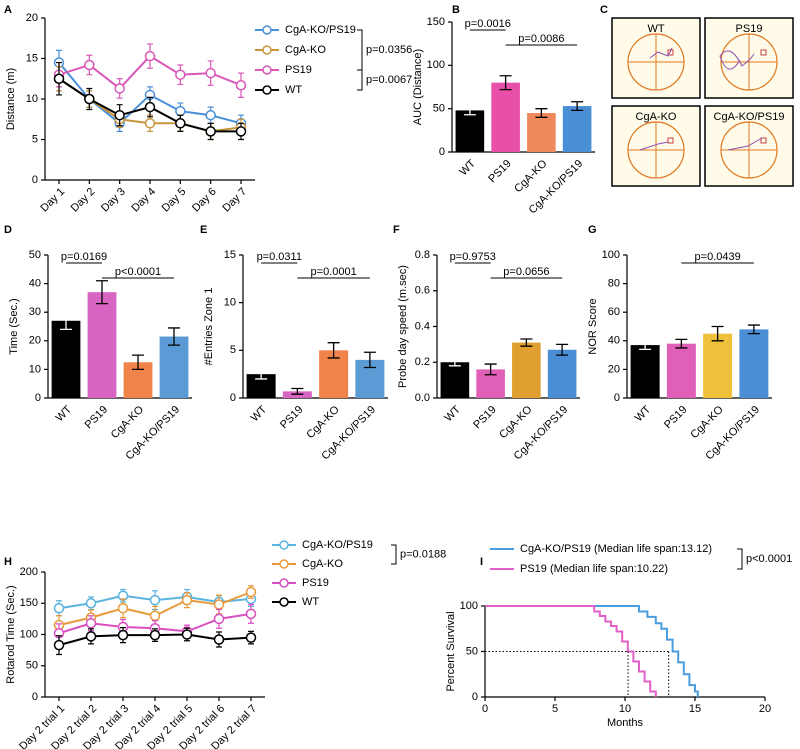  I want to click on x-tick-label: 5, so click(555, 709).